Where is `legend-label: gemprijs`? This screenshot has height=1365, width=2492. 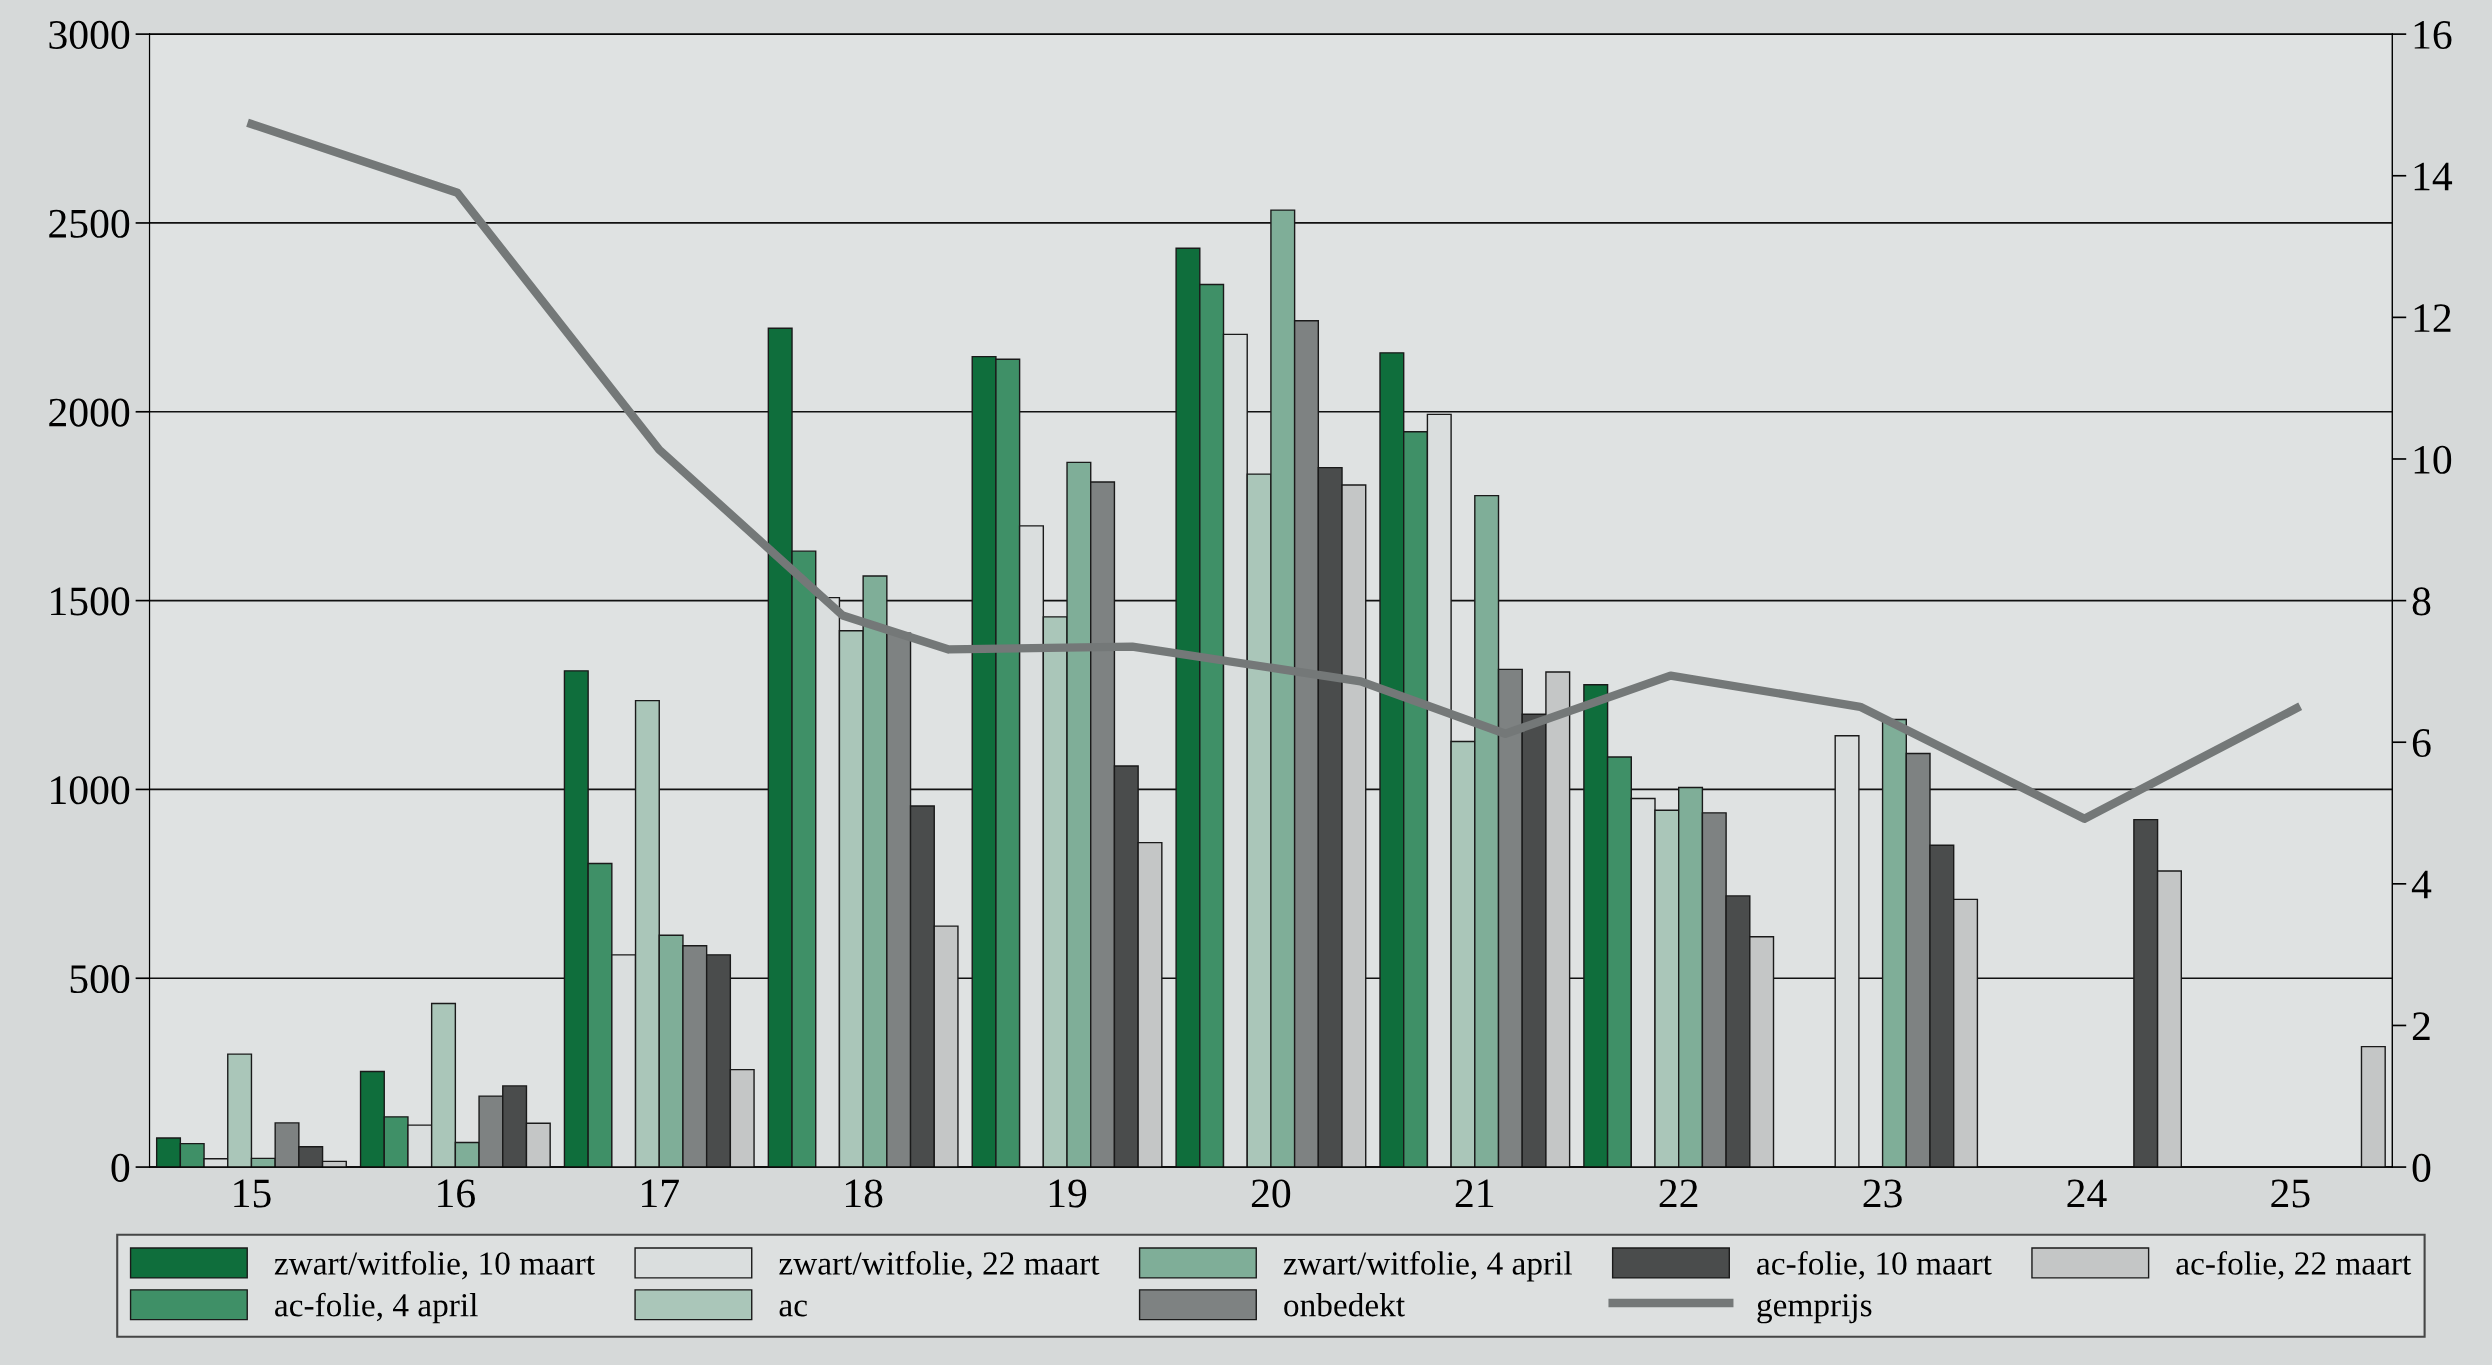 legend-label: gemprijs is located at coordinates (1814, 1309).